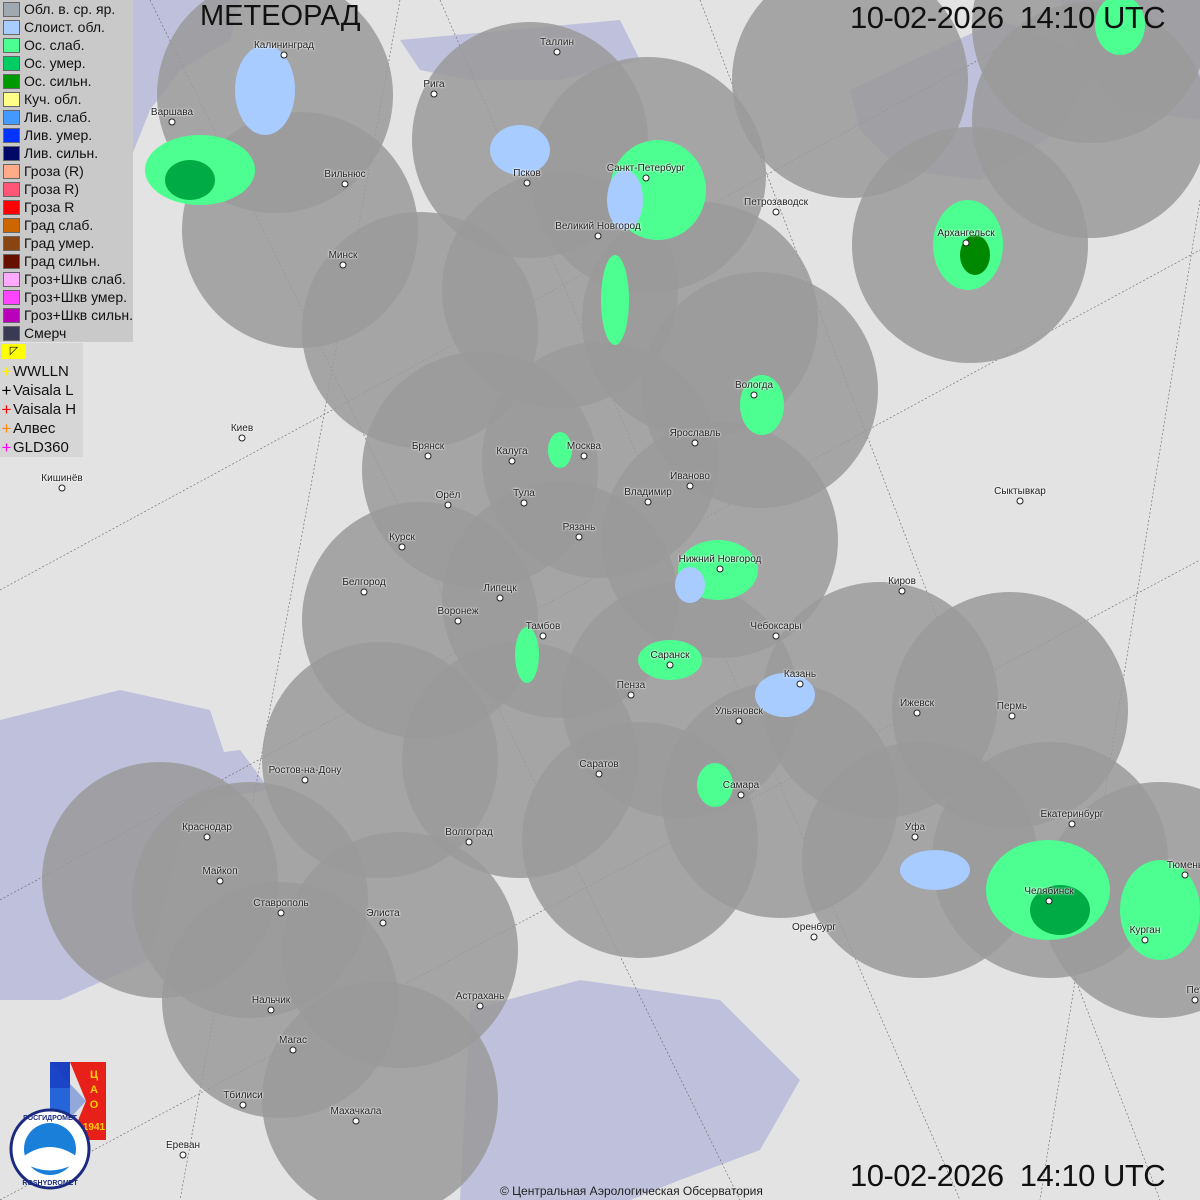 Image resolution: width=1200 pixels, height=1200 pixels. I want to click on city-label: Саратов, so click(599, 764).